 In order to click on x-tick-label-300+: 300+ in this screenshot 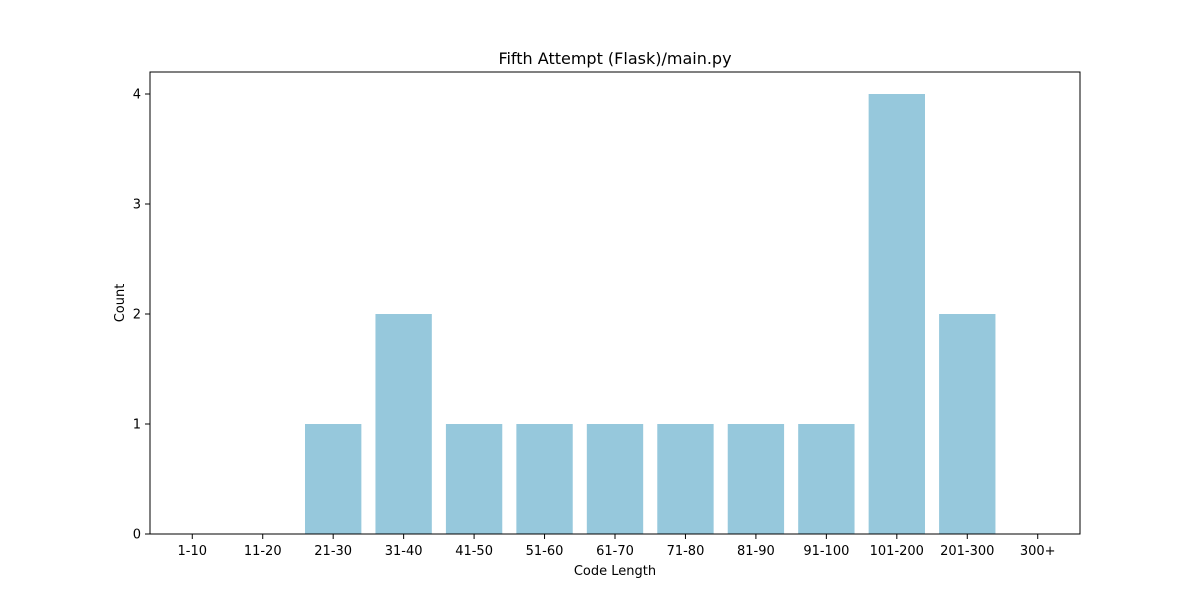, I will do `click(1038, 551)`.